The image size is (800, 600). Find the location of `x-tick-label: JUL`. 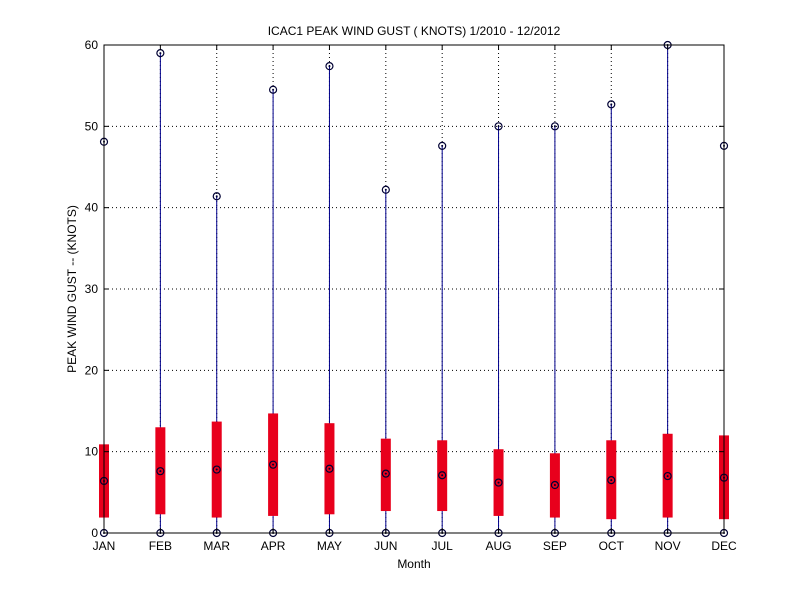

x-tick-label: JUL is located at coordinates (443, 546).